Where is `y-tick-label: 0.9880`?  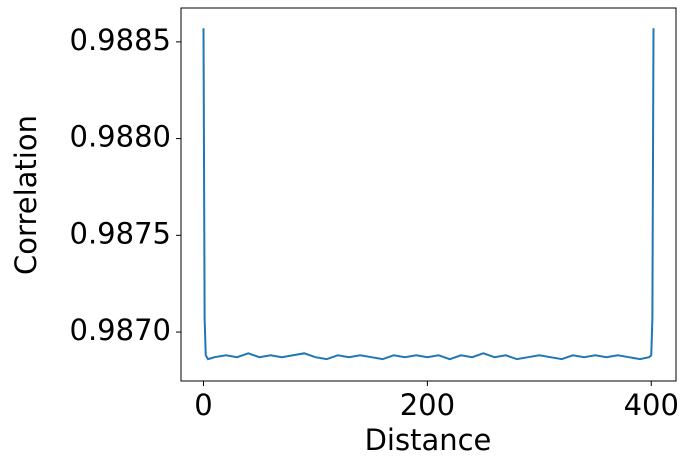 y-tick-label: 0.9880 is located at coordinates (120, 137).